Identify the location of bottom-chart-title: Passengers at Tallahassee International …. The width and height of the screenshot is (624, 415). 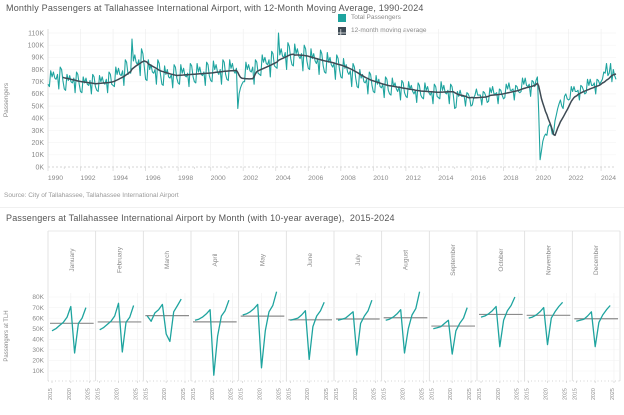
(200, 218).